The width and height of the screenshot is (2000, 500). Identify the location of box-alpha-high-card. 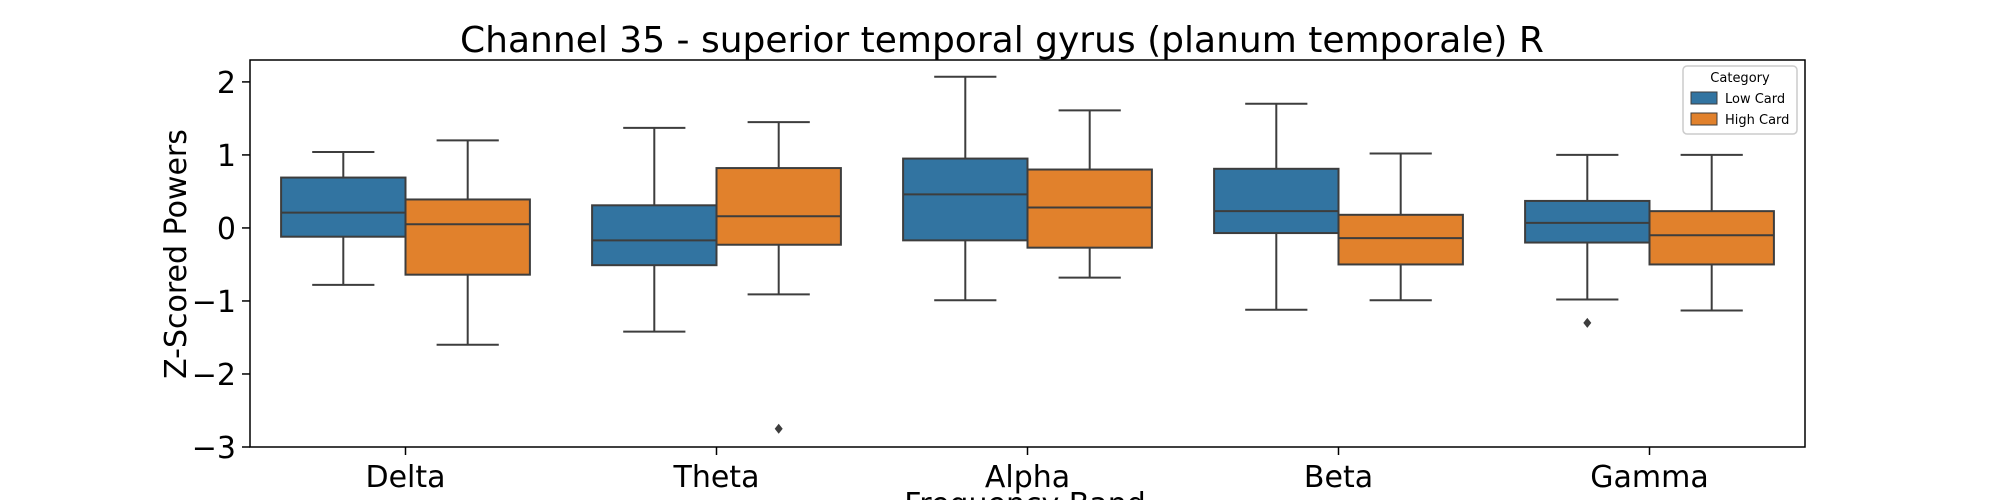
(1089, 194).